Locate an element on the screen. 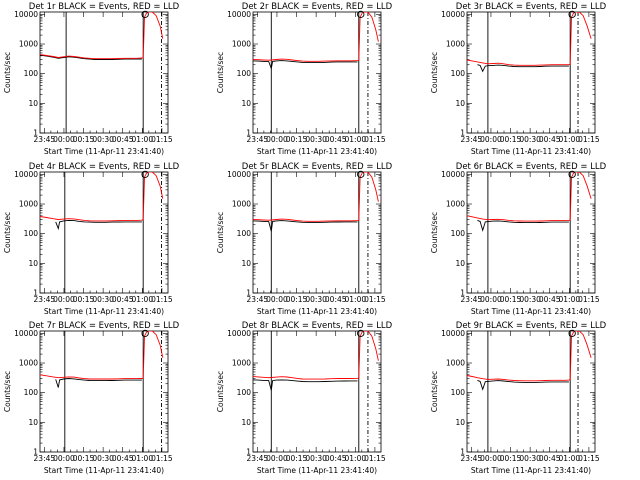  chart-title: Det 8r BLACK = Events, RED = LLD is located at coordinates (317, 326).